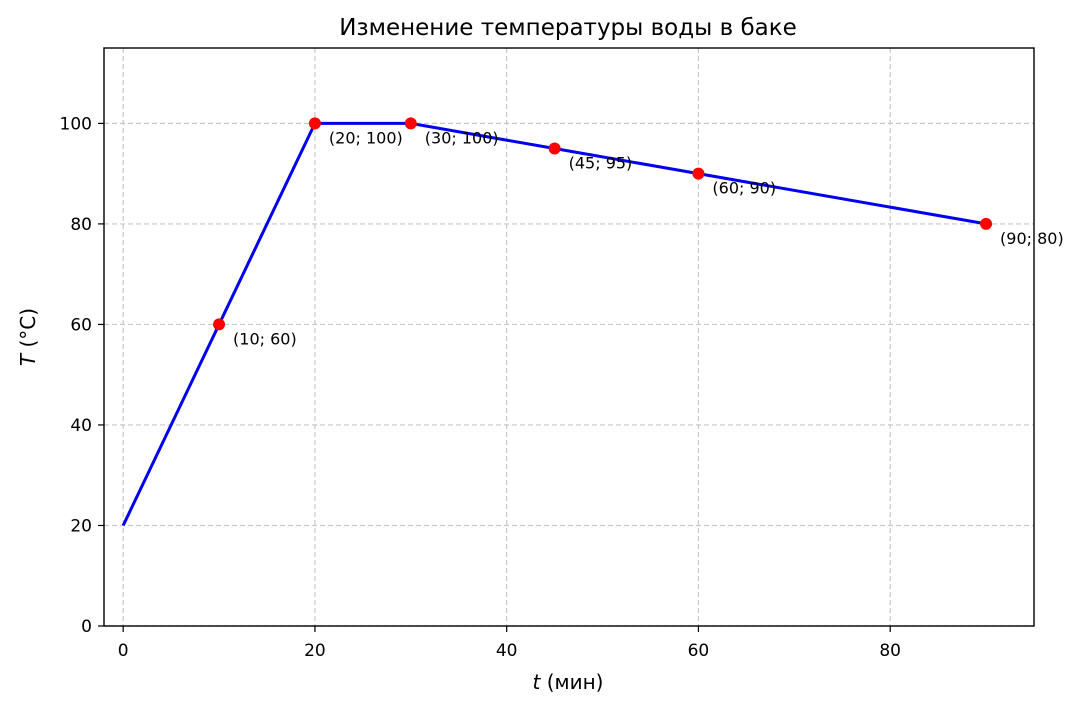  What do you see at coordinates (81, 225) in the screenshot?
I see `y-tick-label: 80` at bounding box center [81, 225].